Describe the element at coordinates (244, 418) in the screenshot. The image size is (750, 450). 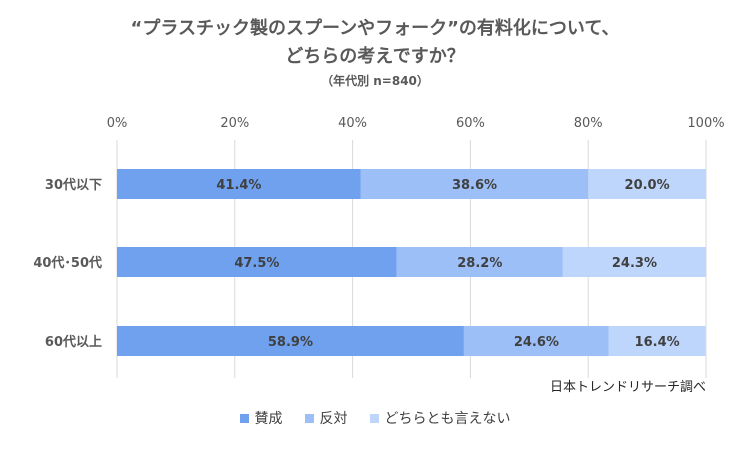
I see `legend-swatch-sansei` at that location.